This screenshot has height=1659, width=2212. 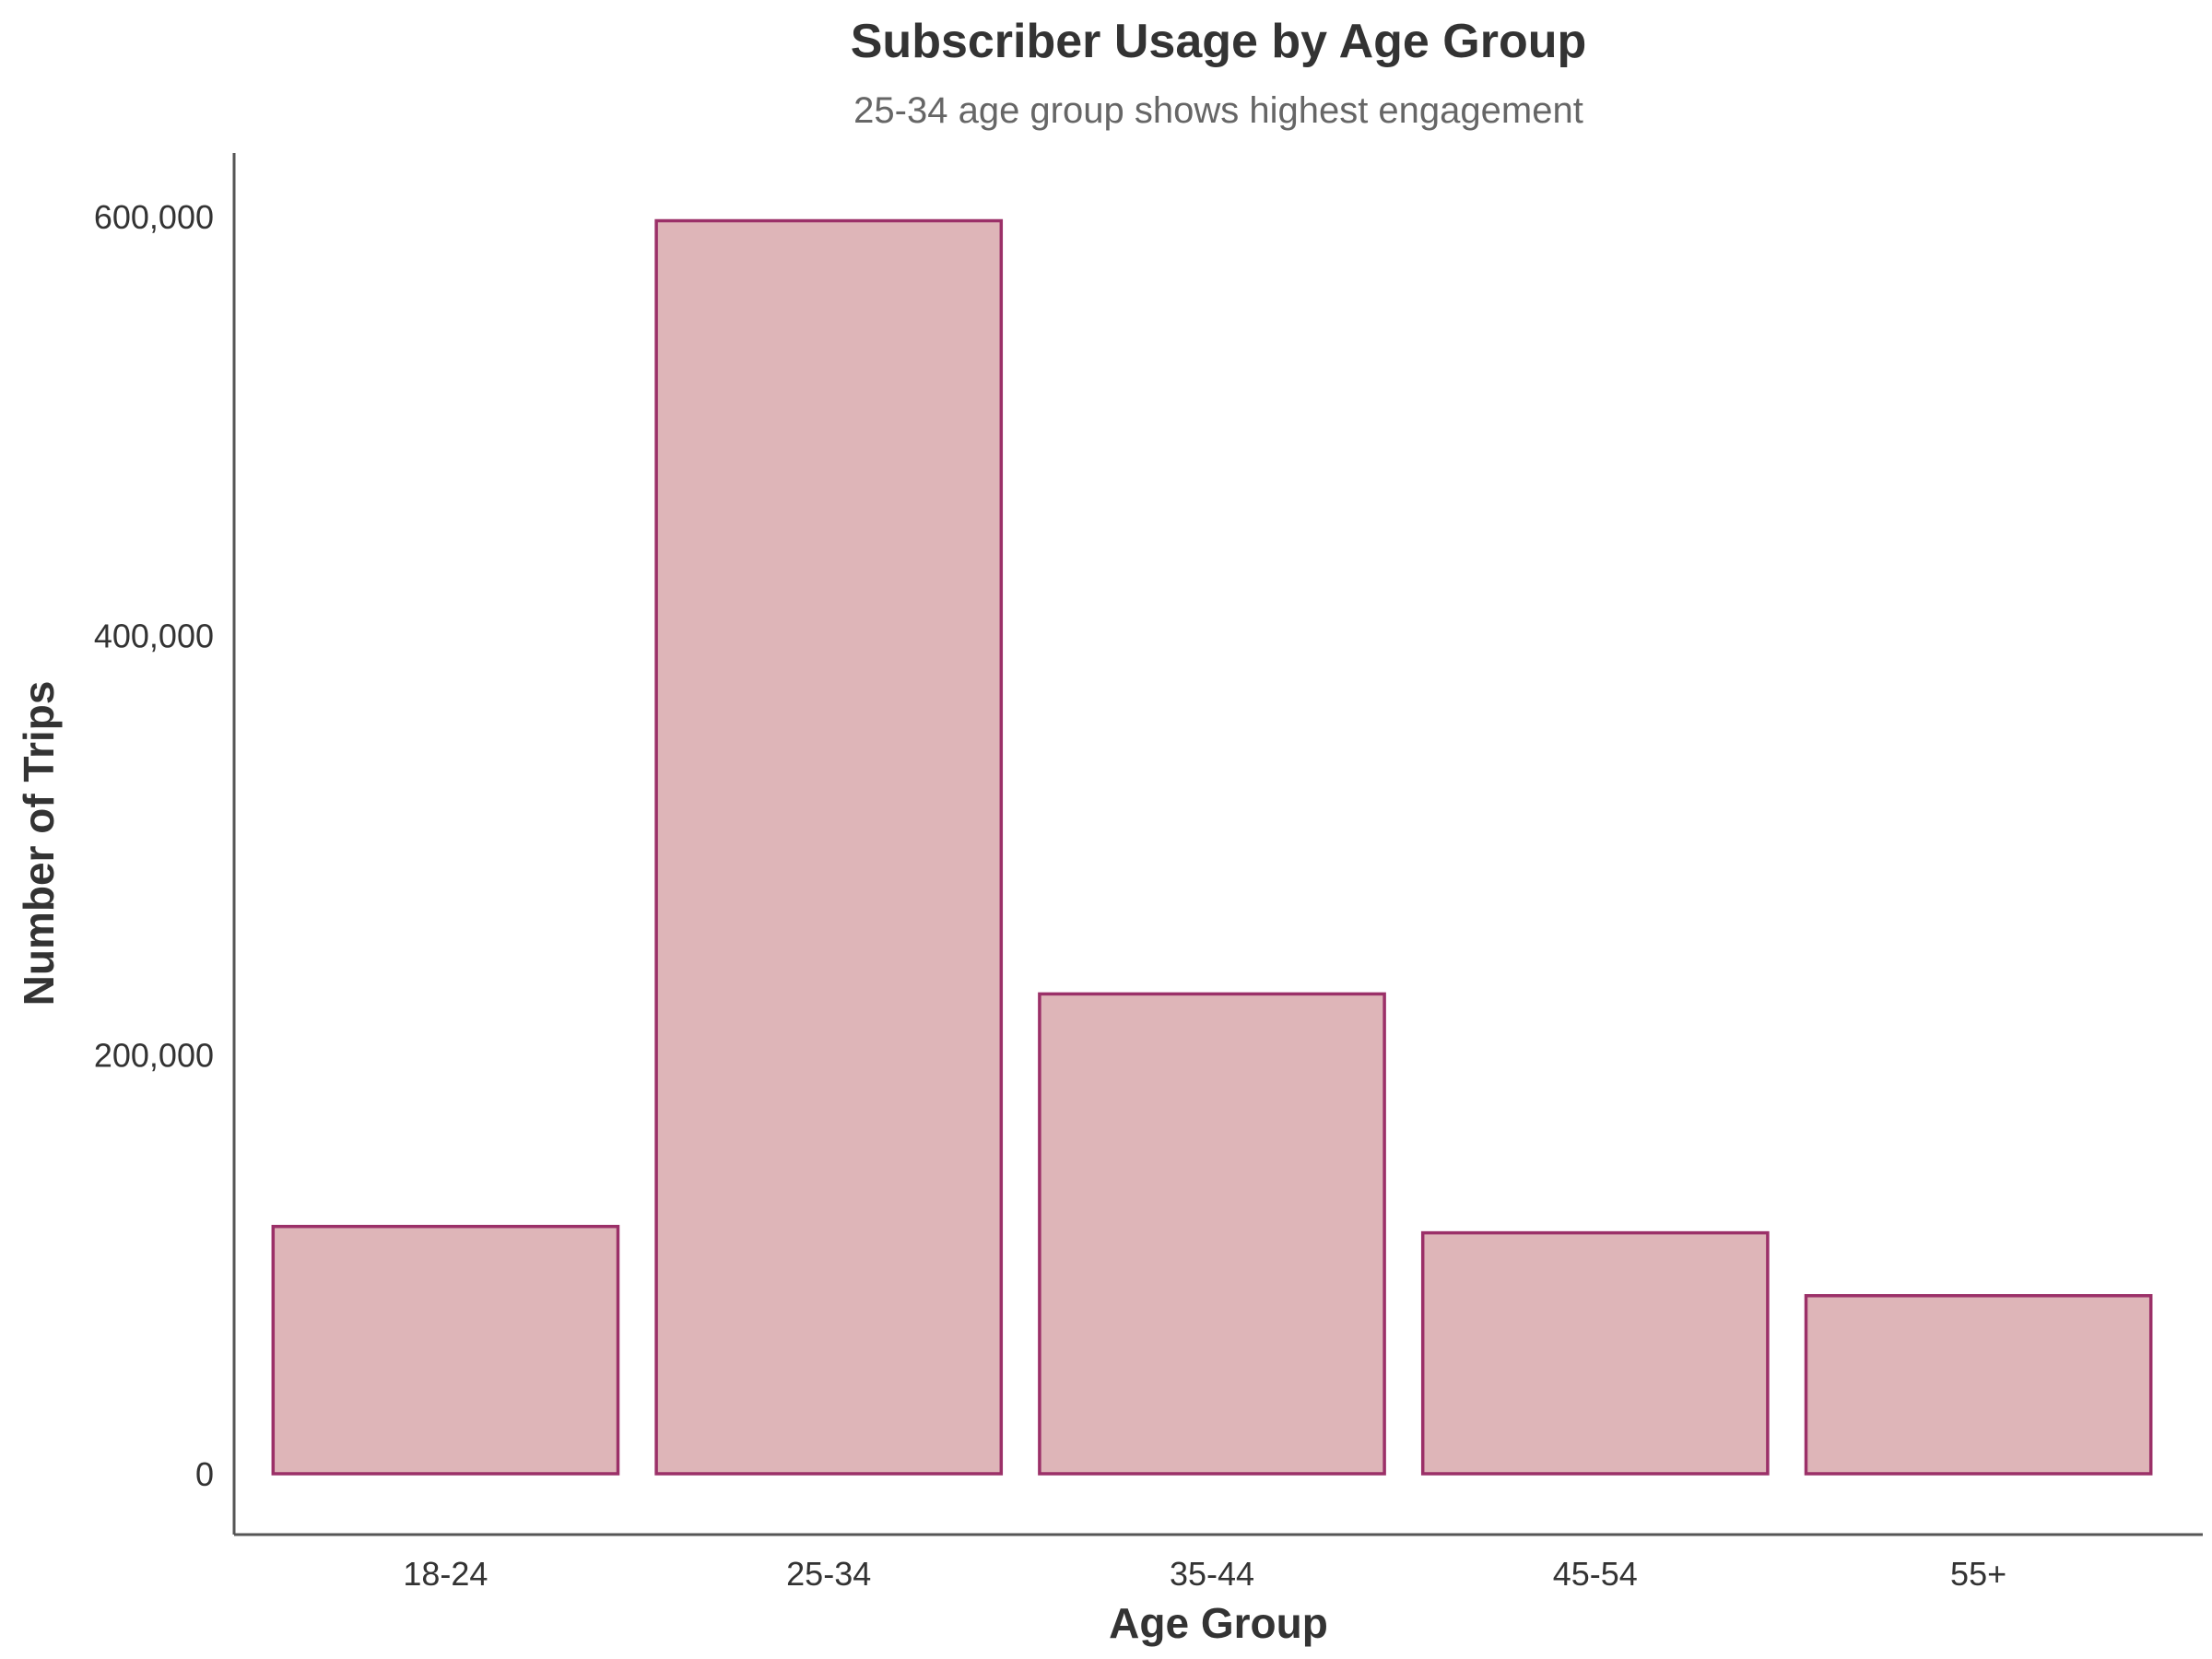 I want to click on chart-subtitle: 25-34 age group shows highest engagement, so click(x=1218, y=110).